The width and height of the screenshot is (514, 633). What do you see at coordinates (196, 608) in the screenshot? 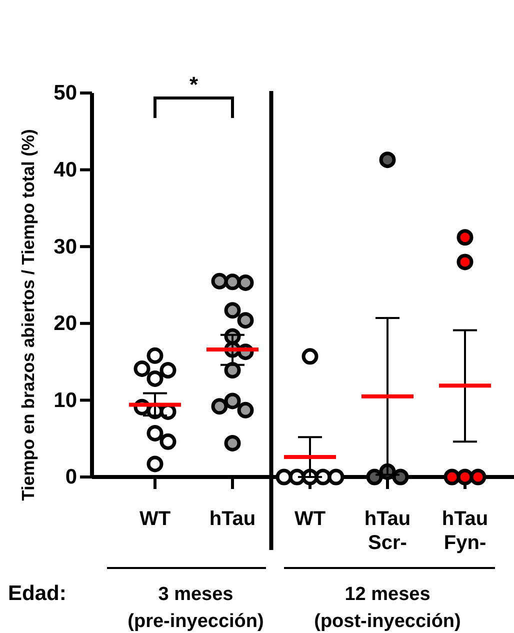
I see `text: 3 meses (pre-inyección)` at bounding box center [196, 608].